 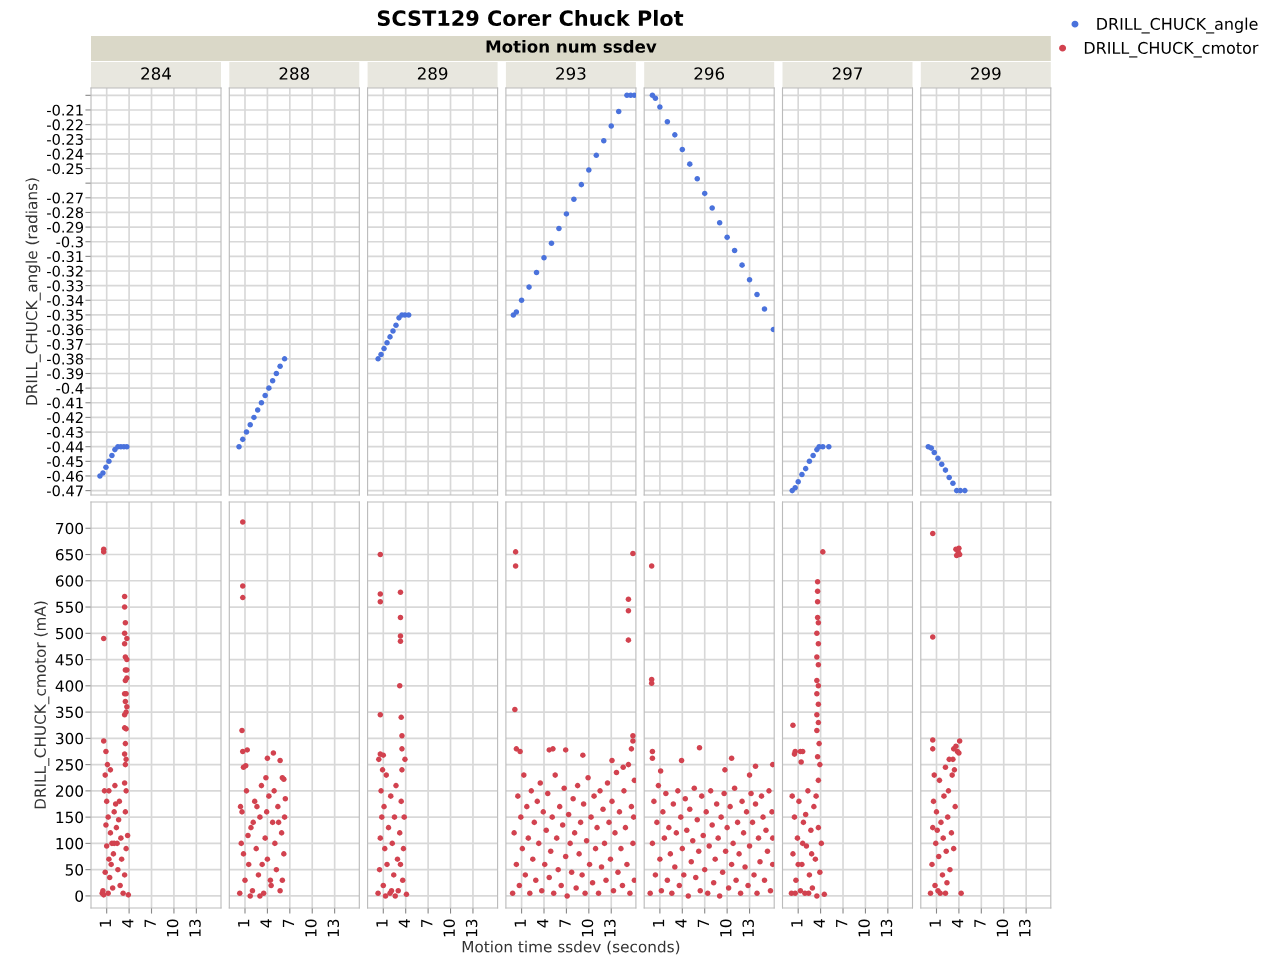 What do you see at coordinates (70, 633) in the screenshot?
I see `y-tick-label: 500` at bounding box center [70, 633].